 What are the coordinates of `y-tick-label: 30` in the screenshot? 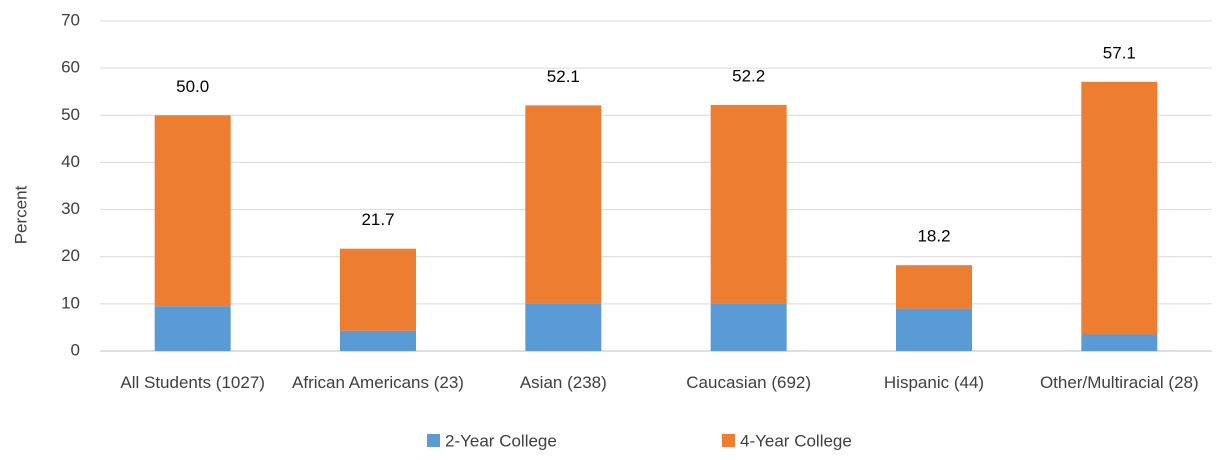 It's located at (70, 208).